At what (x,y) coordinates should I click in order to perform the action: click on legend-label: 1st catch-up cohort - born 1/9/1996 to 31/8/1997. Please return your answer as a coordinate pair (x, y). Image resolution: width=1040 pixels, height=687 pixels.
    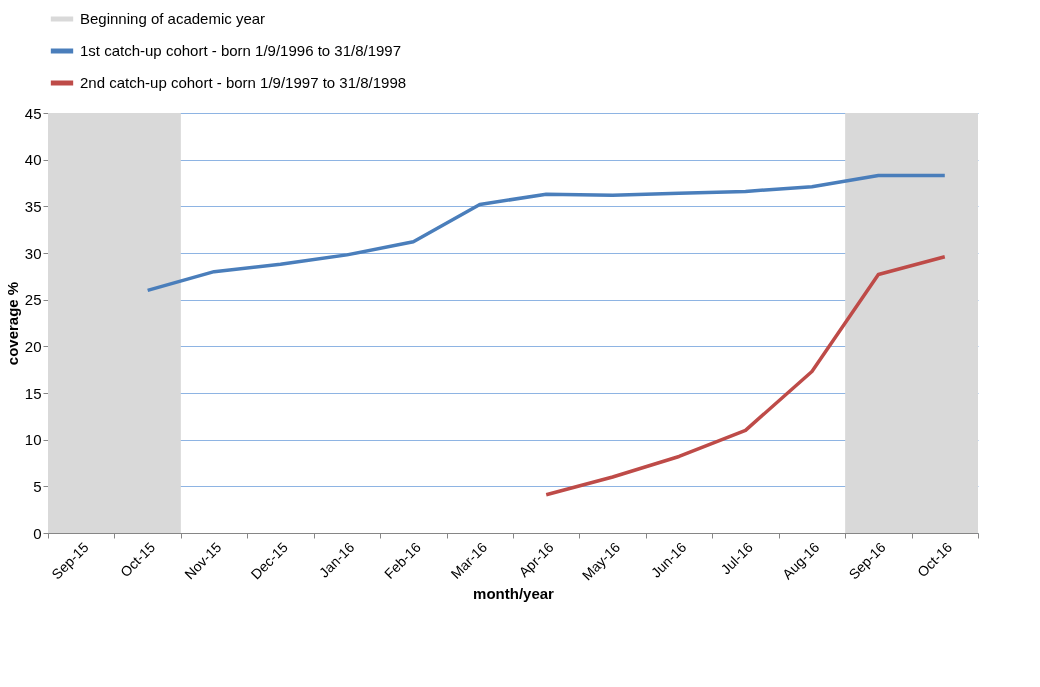
    Looking at the image, I should click on (241, 50).